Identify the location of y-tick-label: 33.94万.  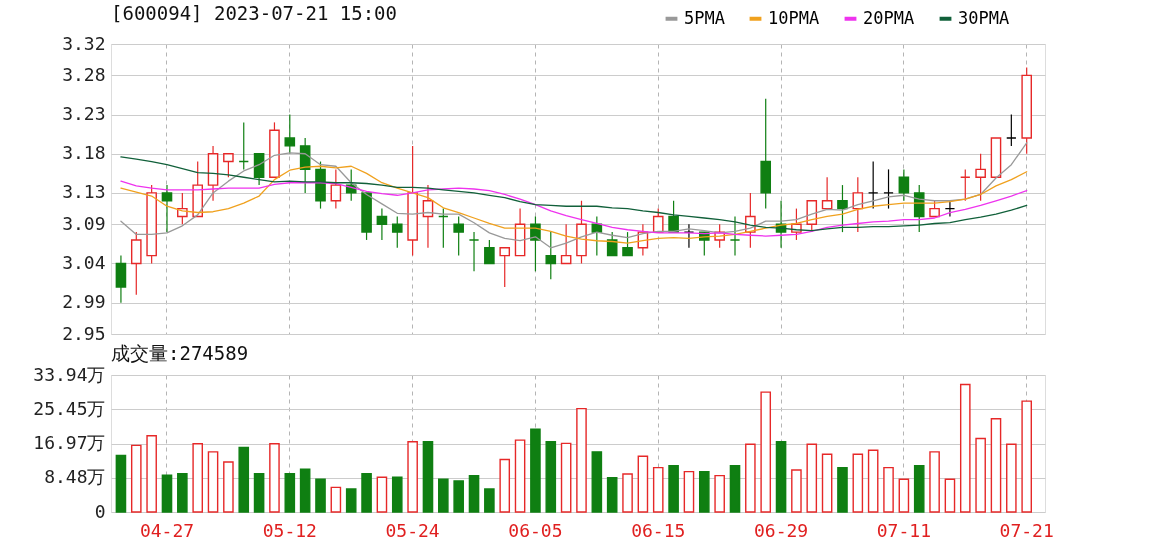
(69, 374).